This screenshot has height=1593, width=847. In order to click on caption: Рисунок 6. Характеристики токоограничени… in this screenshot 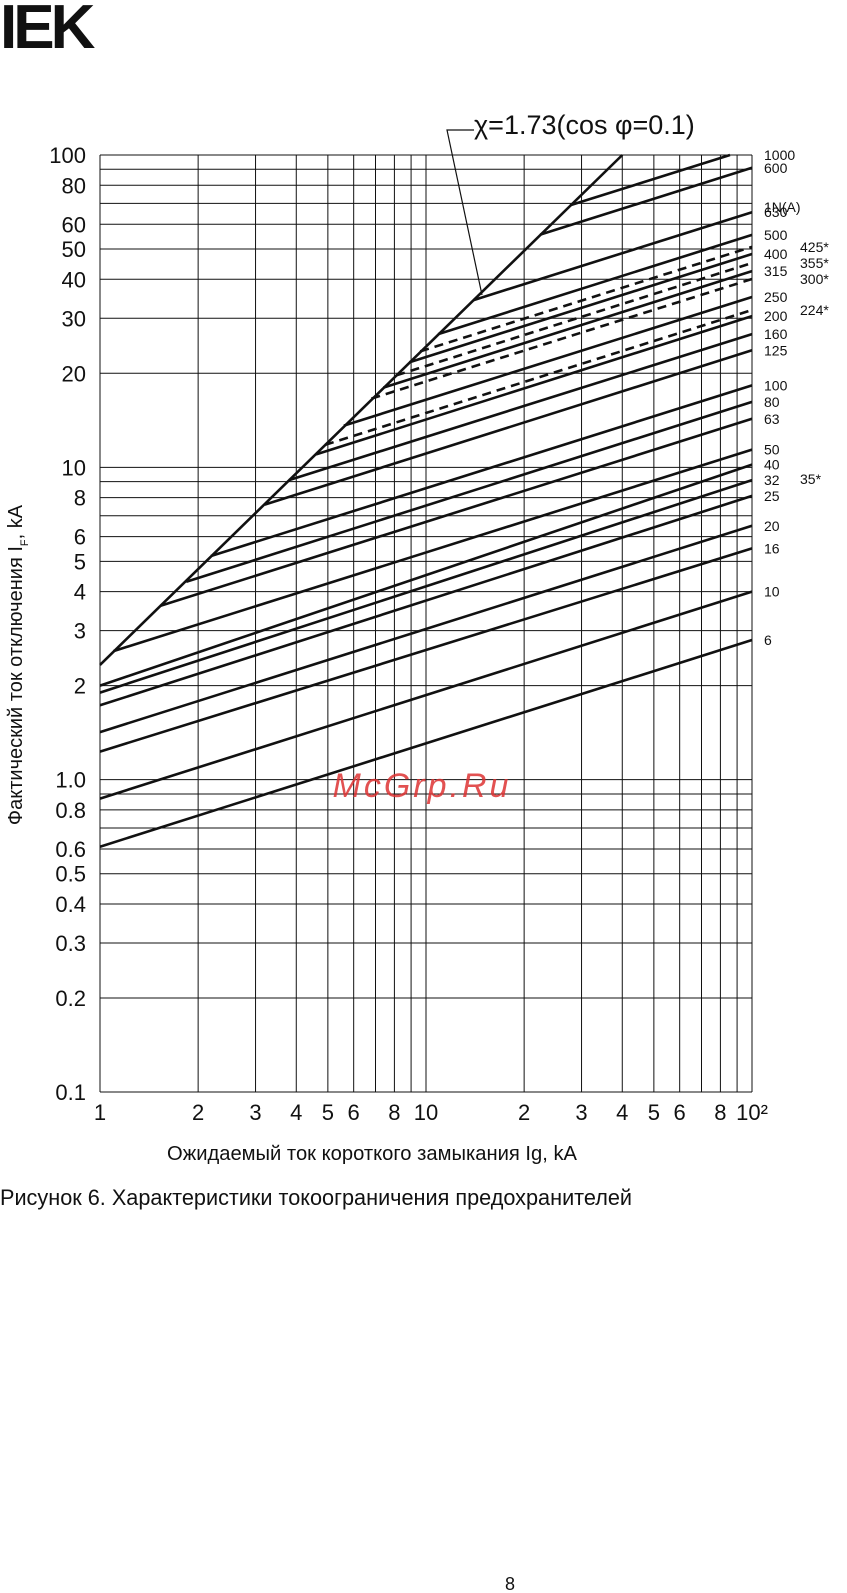, I will do `click(316, 1197)`.